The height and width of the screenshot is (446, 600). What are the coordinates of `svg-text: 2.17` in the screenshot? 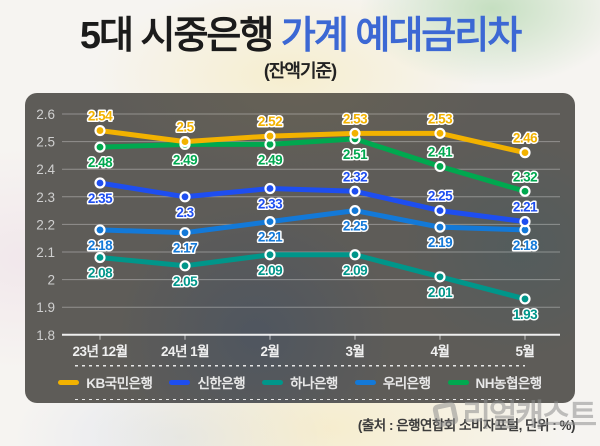 It's located at (185, 248).